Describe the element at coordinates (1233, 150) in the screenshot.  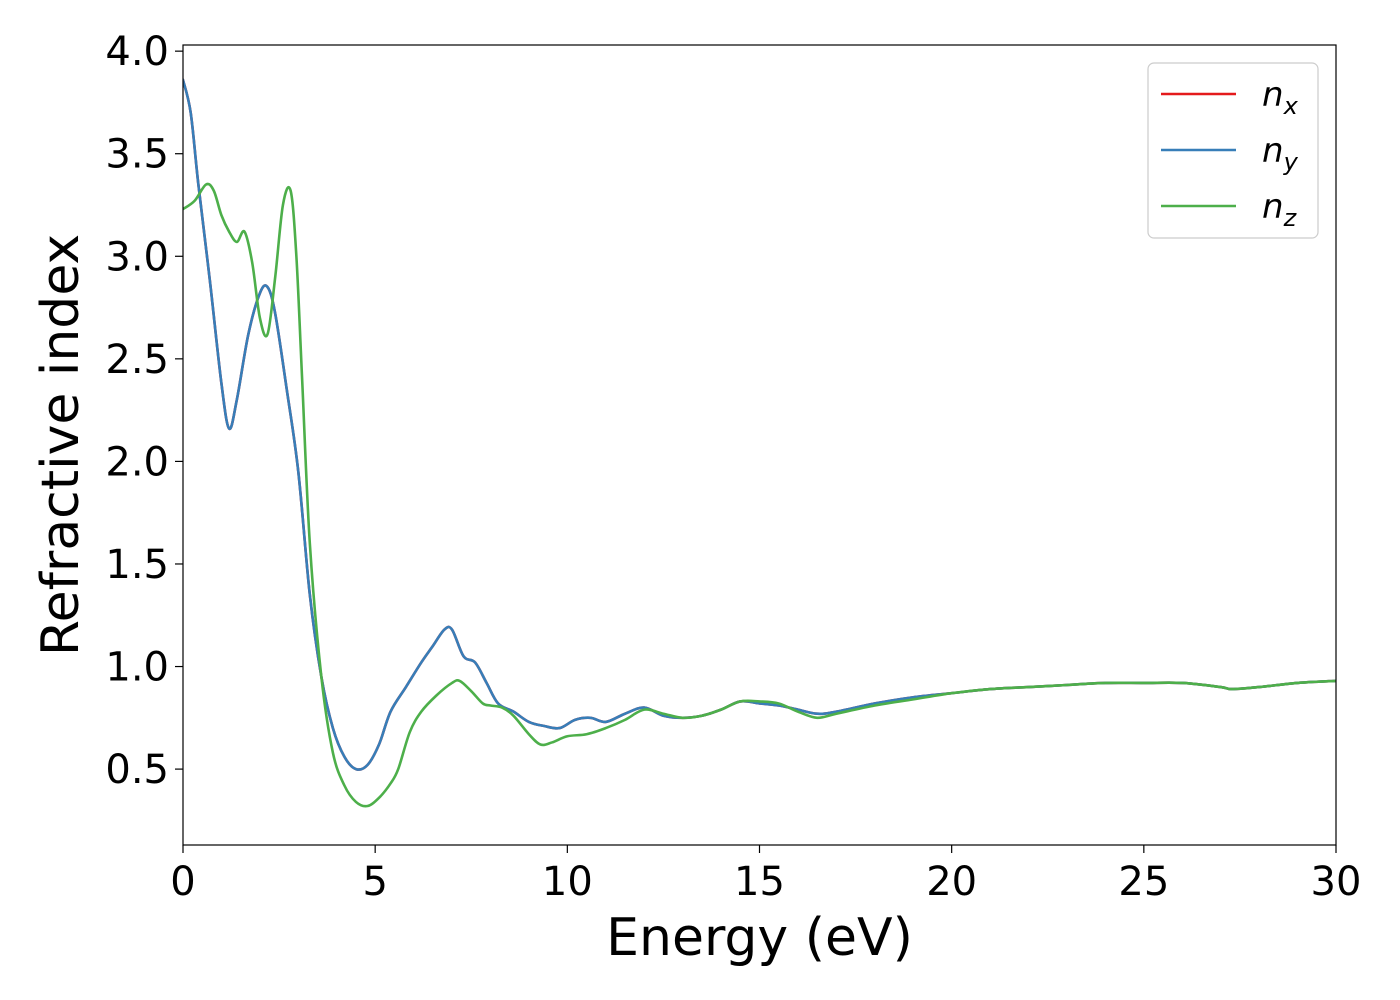
I see `legend: nx ny nz` at that location.